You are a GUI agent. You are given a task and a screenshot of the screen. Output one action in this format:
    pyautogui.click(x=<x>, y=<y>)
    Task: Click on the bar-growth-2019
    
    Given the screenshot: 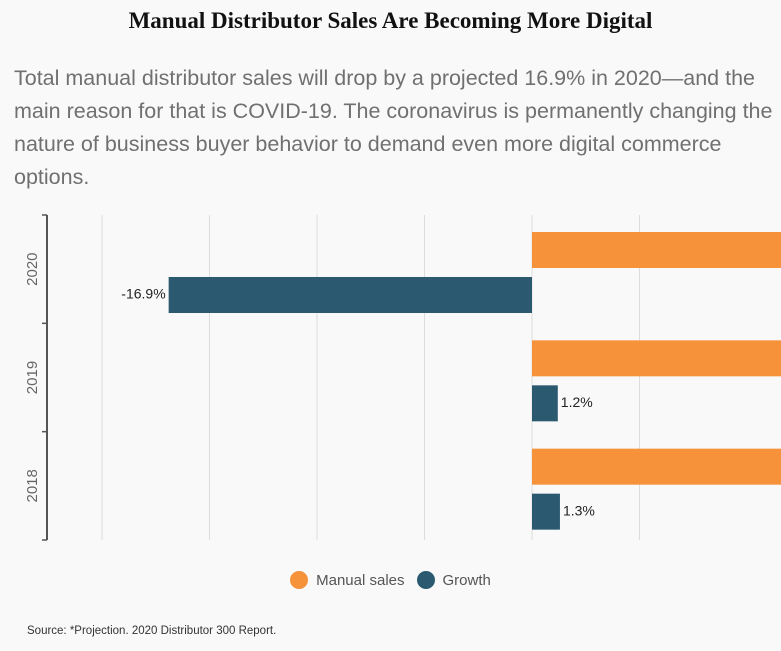 What is the action you would take?
    pyautogui.click(x=545, y=403)
    